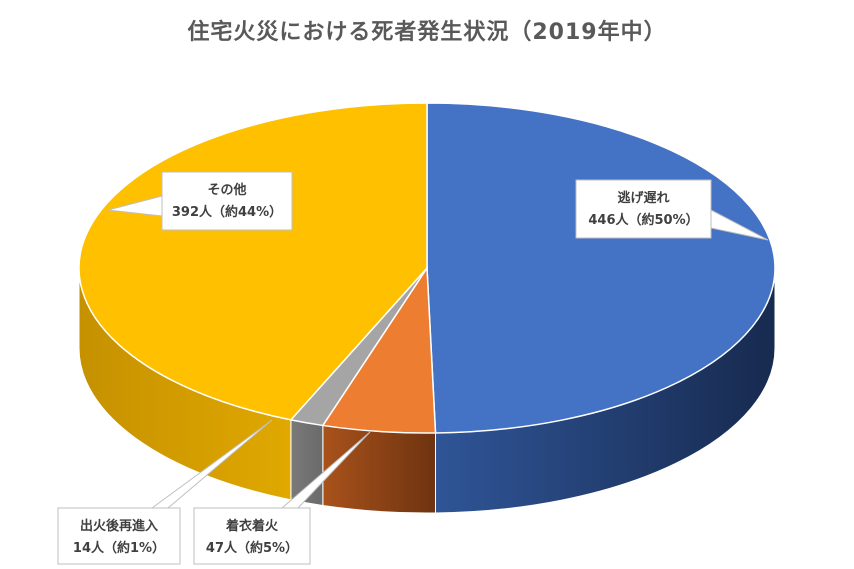 This screenshot has width=854, height=569. Describe the element at coordinates (379, 469) in the screenshot. I see `pie-slice-side` at that location.